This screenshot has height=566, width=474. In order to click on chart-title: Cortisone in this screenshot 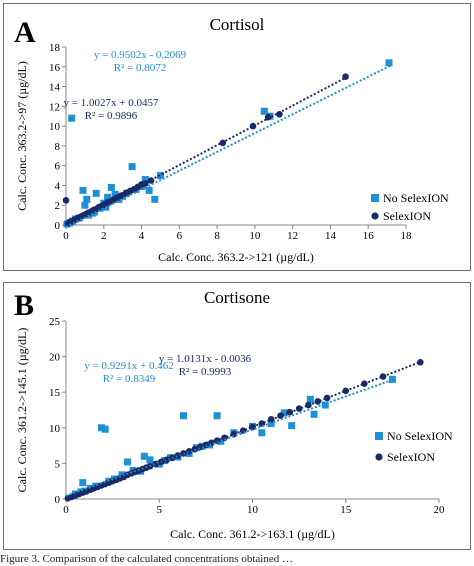, I will do `click(237, 297)`.